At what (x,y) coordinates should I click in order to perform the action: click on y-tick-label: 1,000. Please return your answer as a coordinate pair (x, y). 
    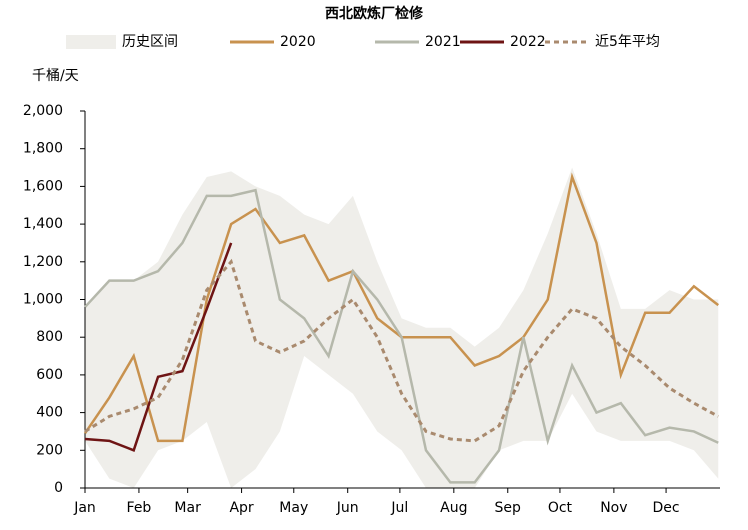
    Looking at the image, I should click on (43, 300).